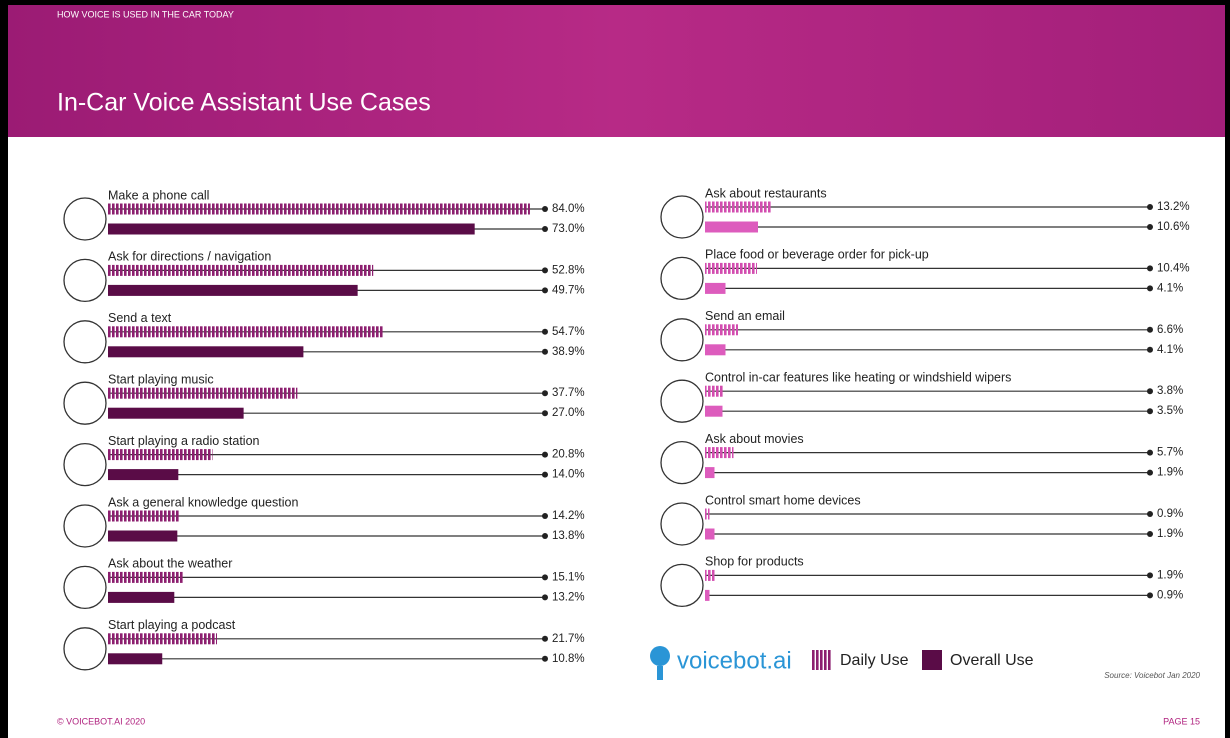 The width and height of the screenshot is (1230, 738). What do you see at coordinates (568, 352) in the screenshot?
I see `value-label: 38.9%` at bounding box center [568, 352].